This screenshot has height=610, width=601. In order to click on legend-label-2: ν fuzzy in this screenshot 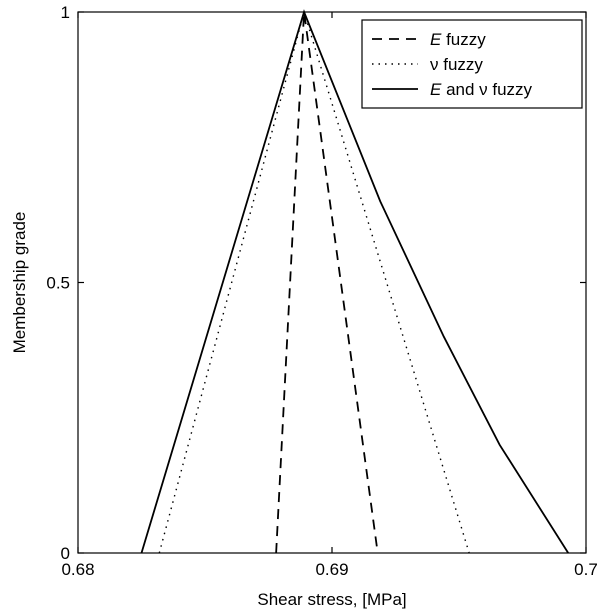, I will do `click(456, 64)`.